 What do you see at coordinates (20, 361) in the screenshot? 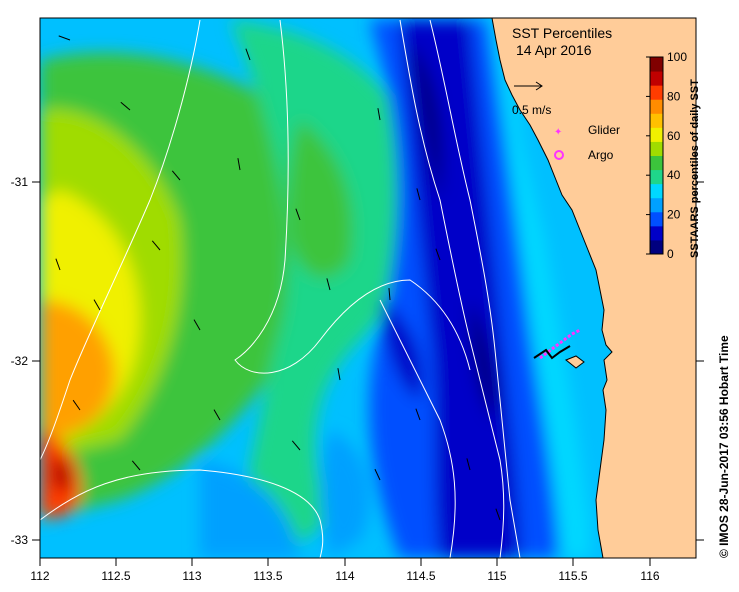
I see `lat-tick-32: -32` at bounding box center [20, 361].